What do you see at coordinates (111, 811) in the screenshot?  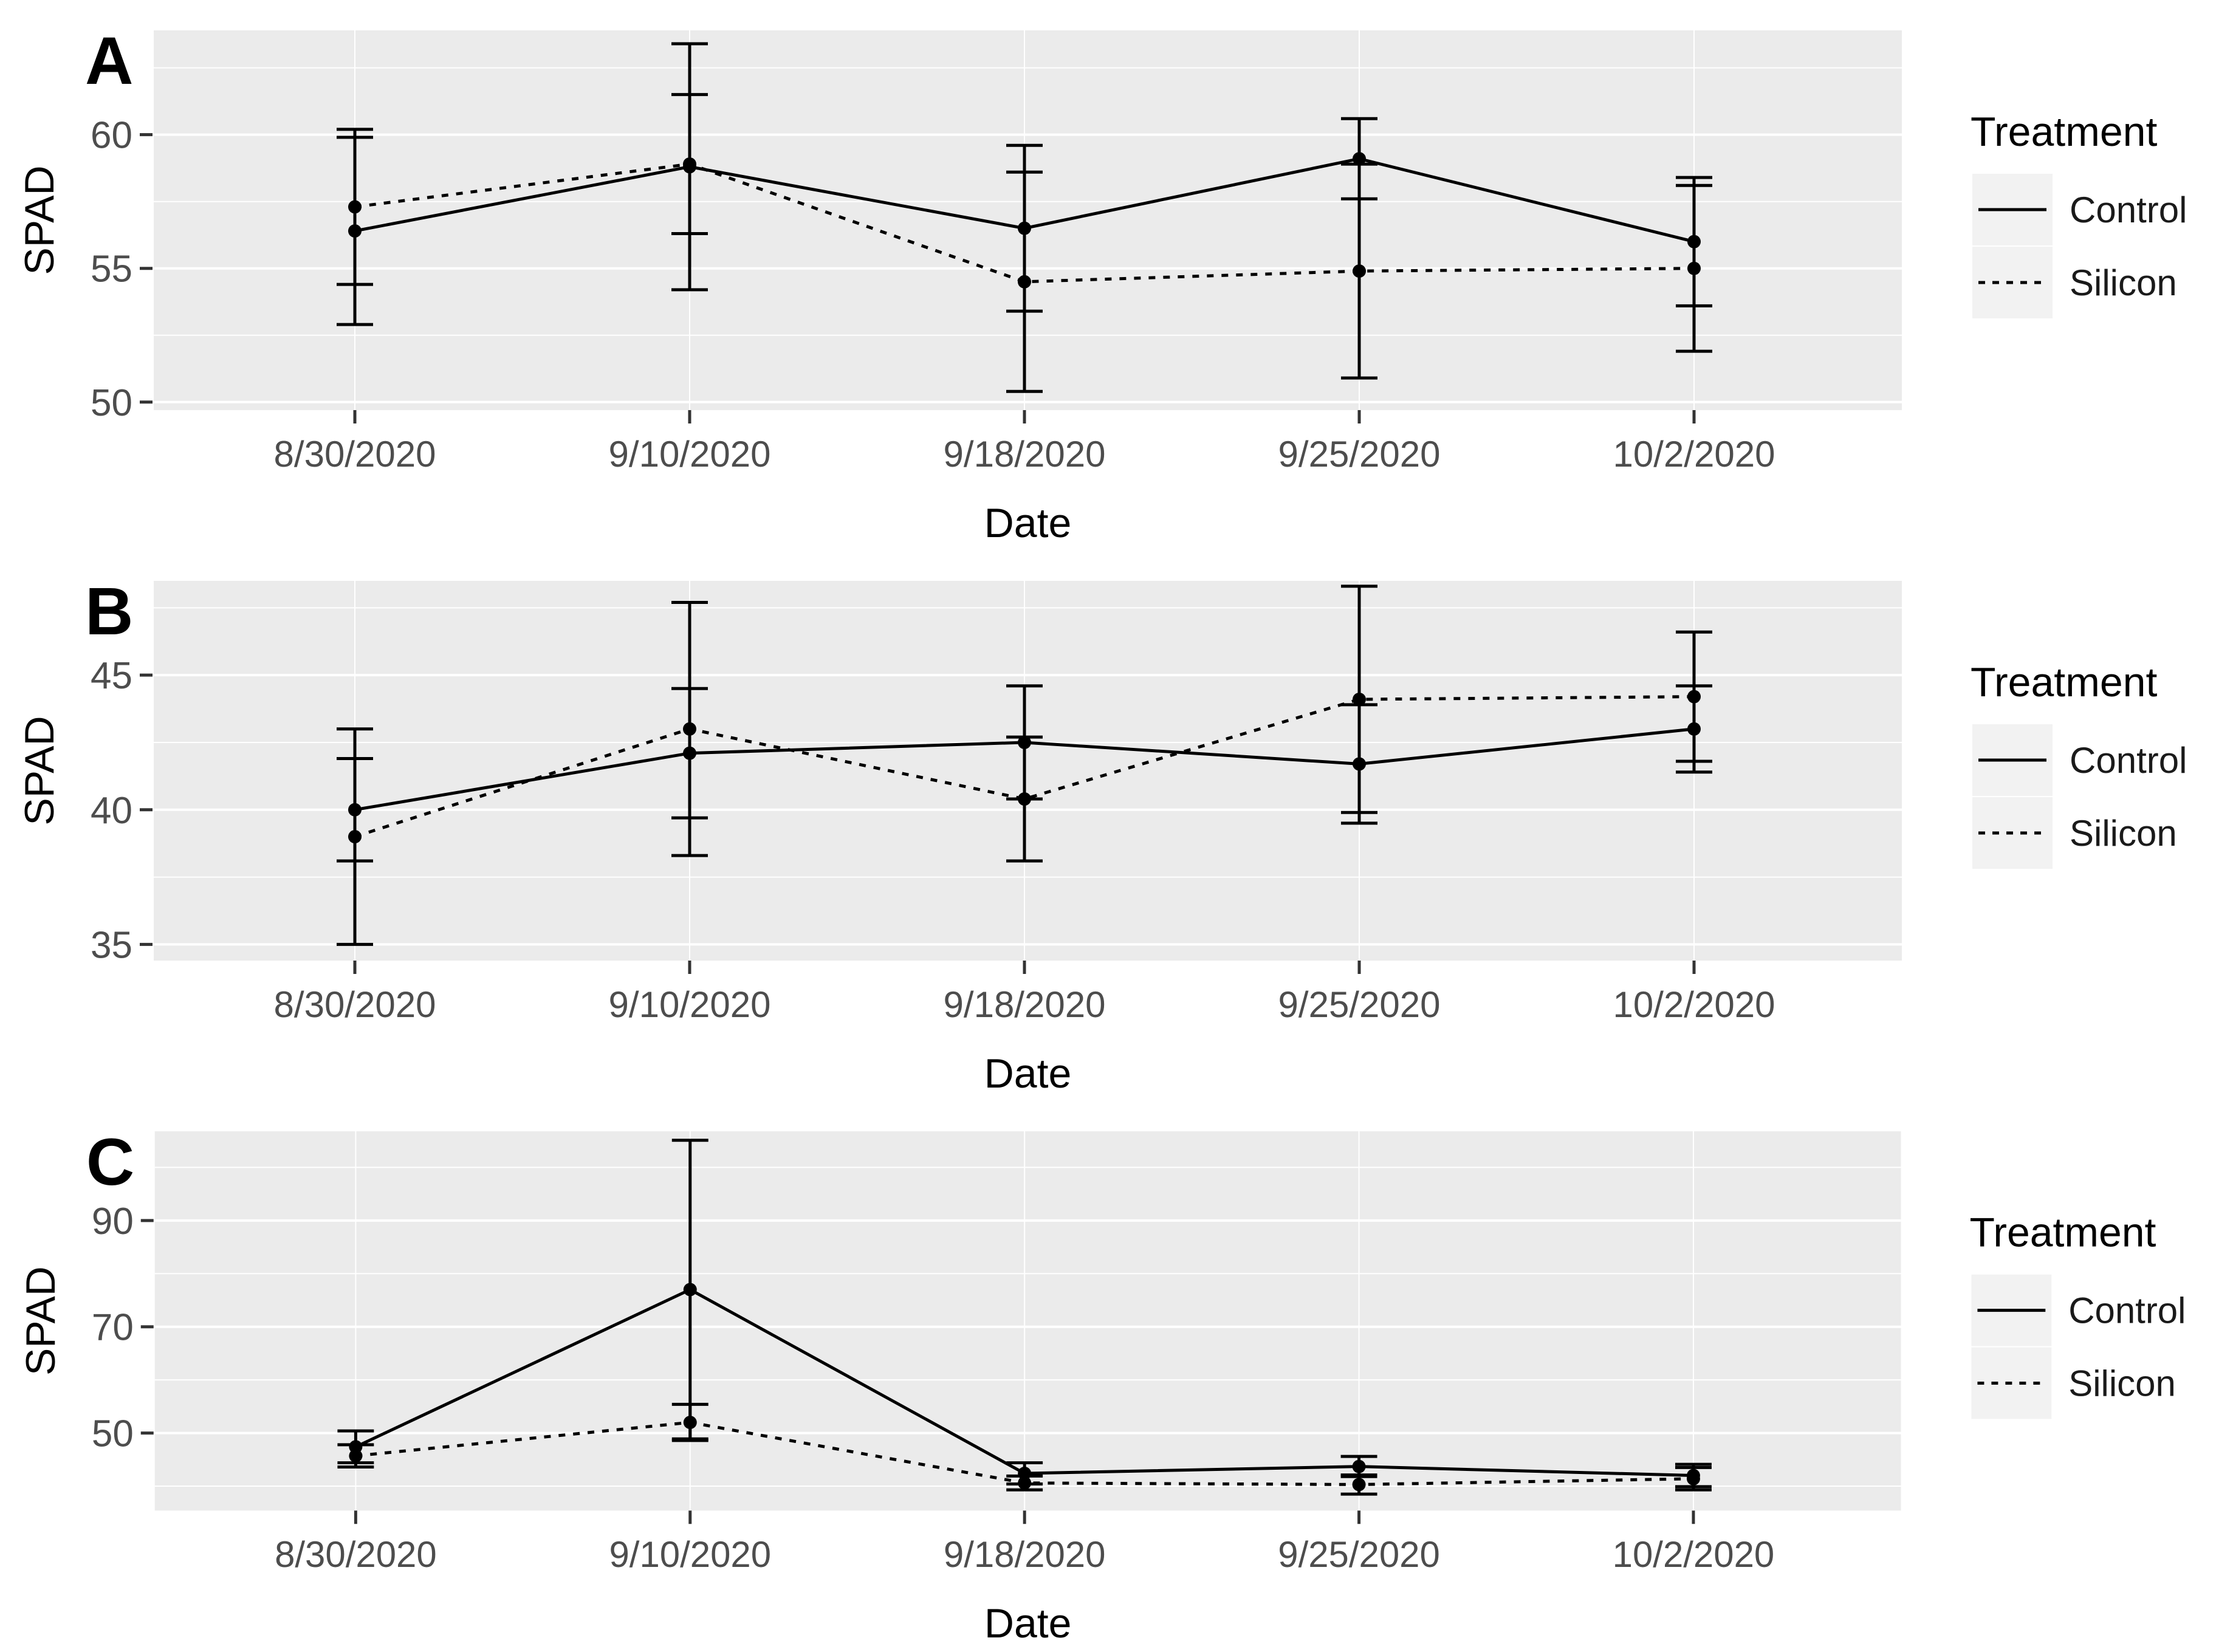 I see `y-tick-label: 40` at bounding box center [111, 811].